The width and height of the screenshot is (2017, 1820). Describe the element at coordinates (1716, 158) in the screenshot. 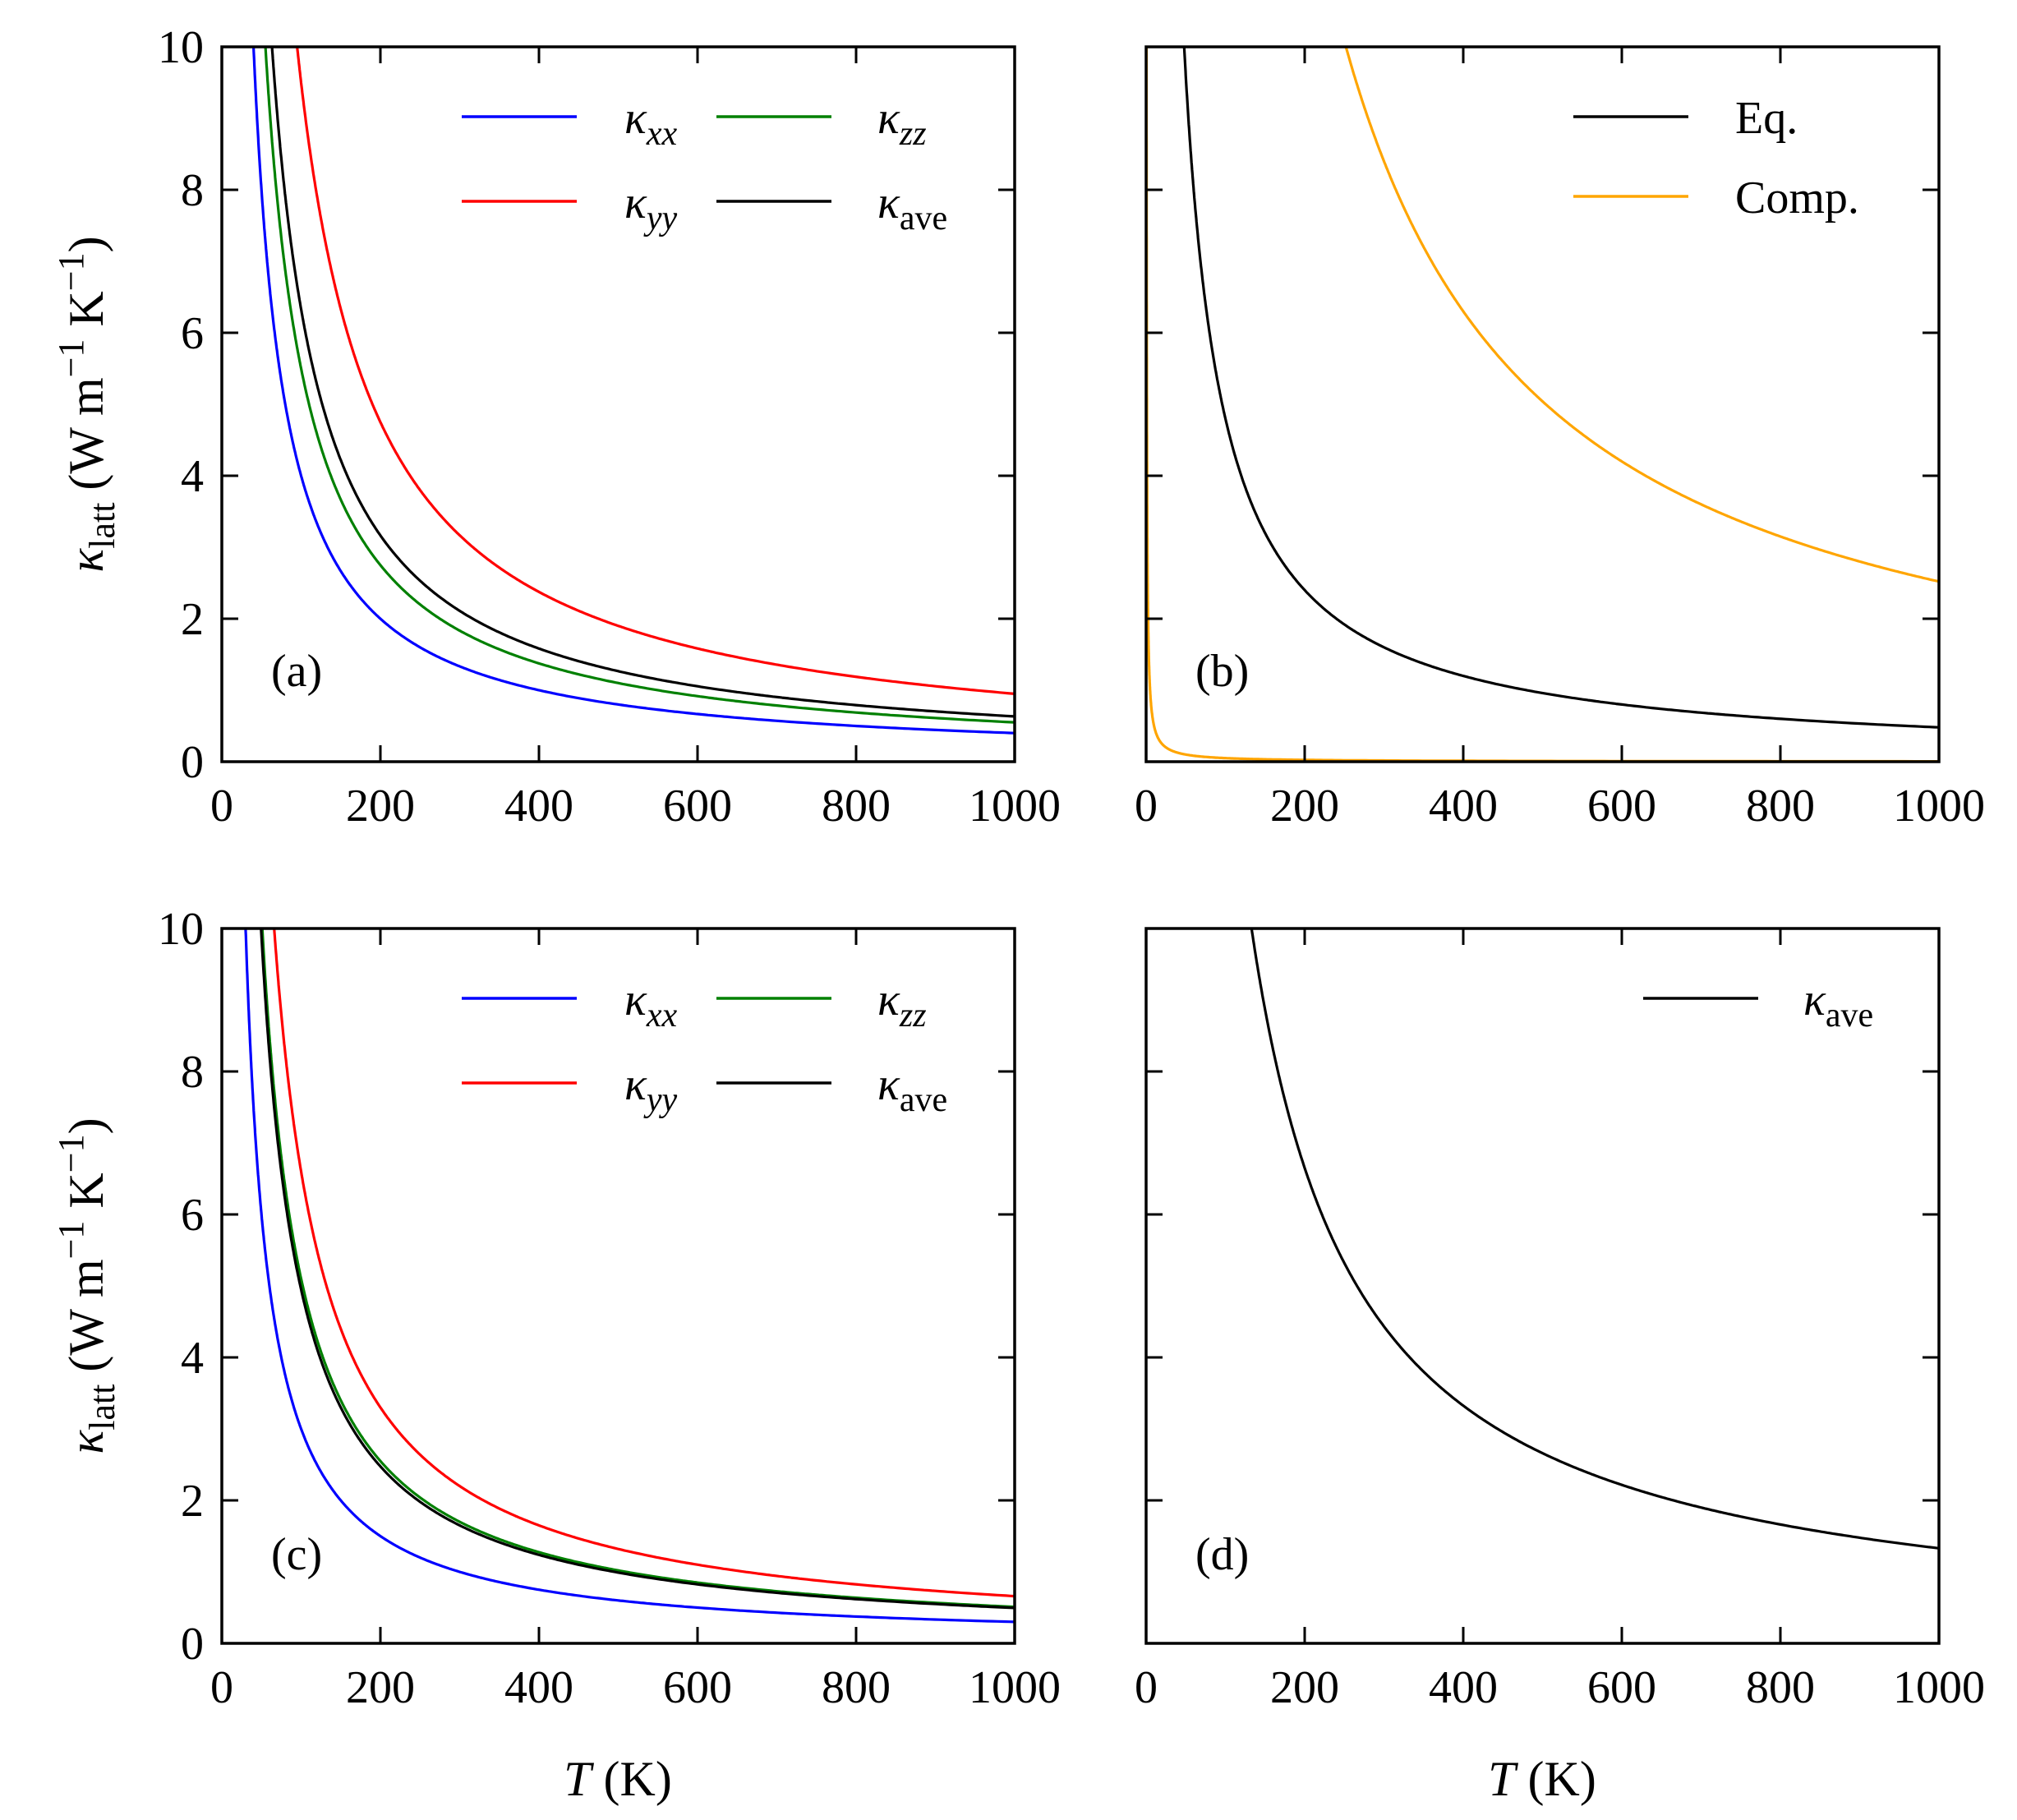

I see `legend: Eq. Comp.` at that location.